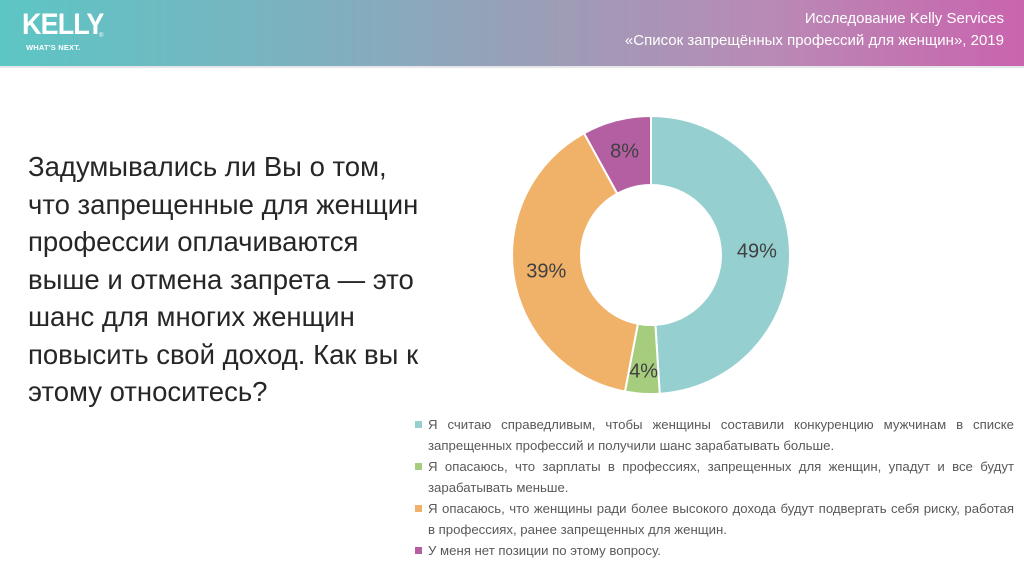 This screenshot has height=576, width=1024. Describe the element at coordinates (720, 254) in the screenshot. I see `slice-teal` at that location.